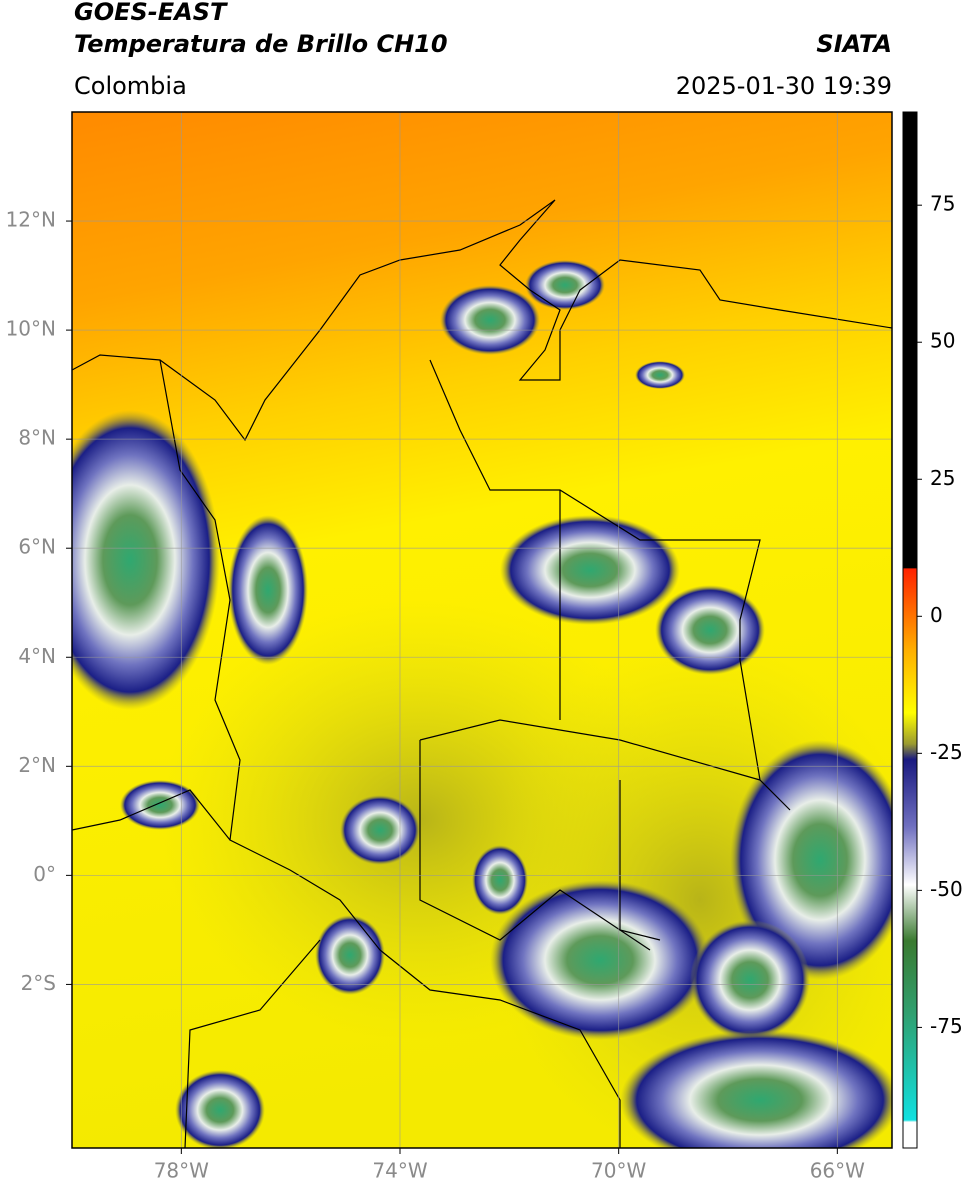  Describe the element at coordinates (942, 341) in the screenshot. I see `colorbar-tick-label: 50` at that location.